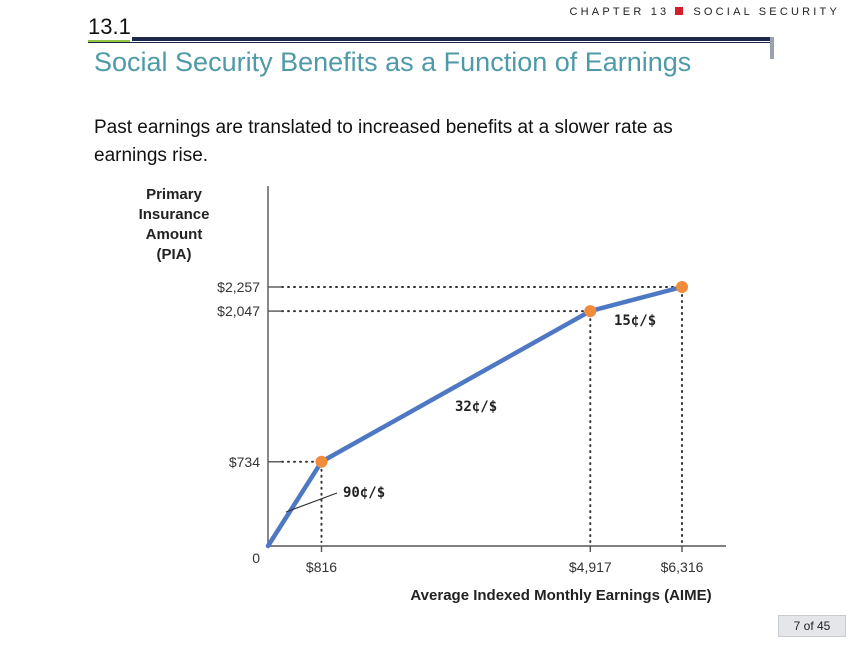 This screenshot has height=645, width=860. I want to click on y-tick-label: $2,047, so click(238, 311).